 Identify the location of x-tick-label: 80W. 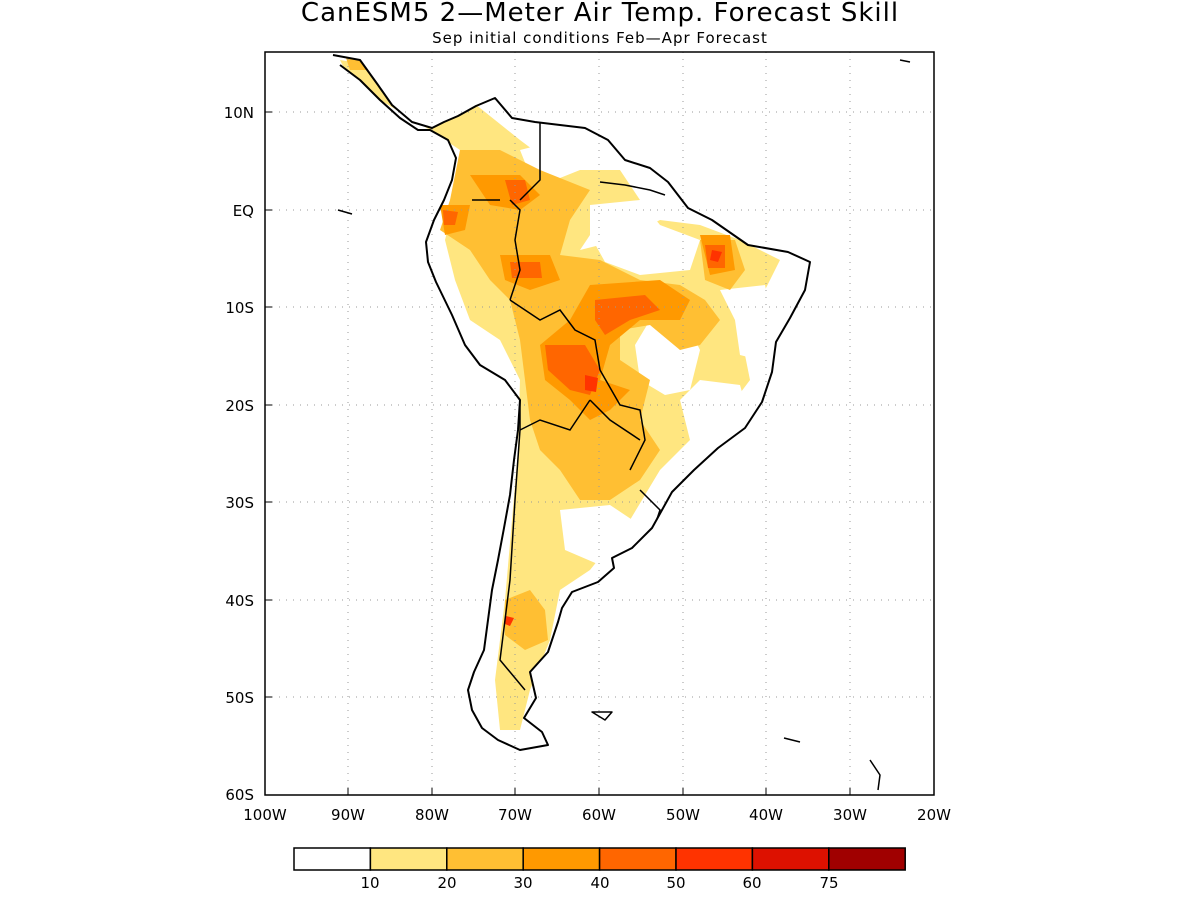
(432, 815).